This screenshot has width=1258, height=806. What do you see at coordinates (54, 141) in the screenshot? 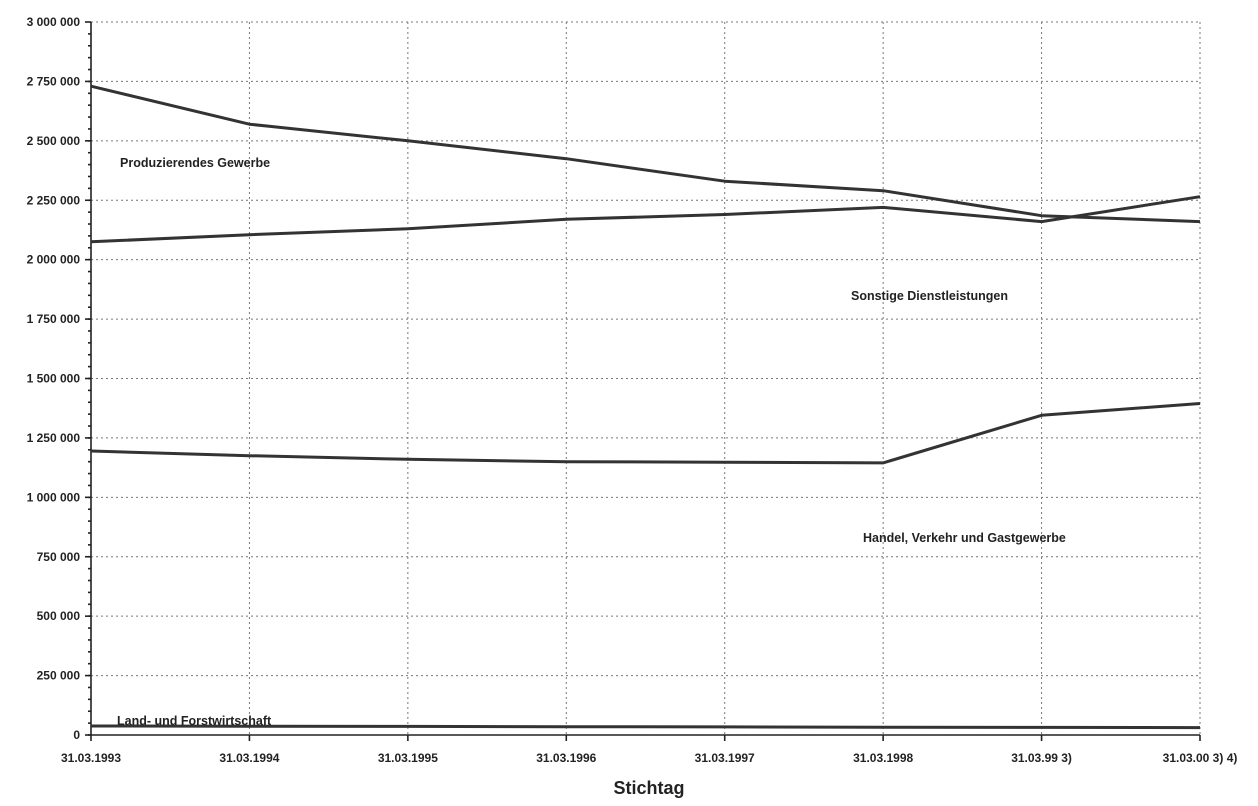
I see `y-tick-label: 2 500 000` at bounding box center [54, 141].